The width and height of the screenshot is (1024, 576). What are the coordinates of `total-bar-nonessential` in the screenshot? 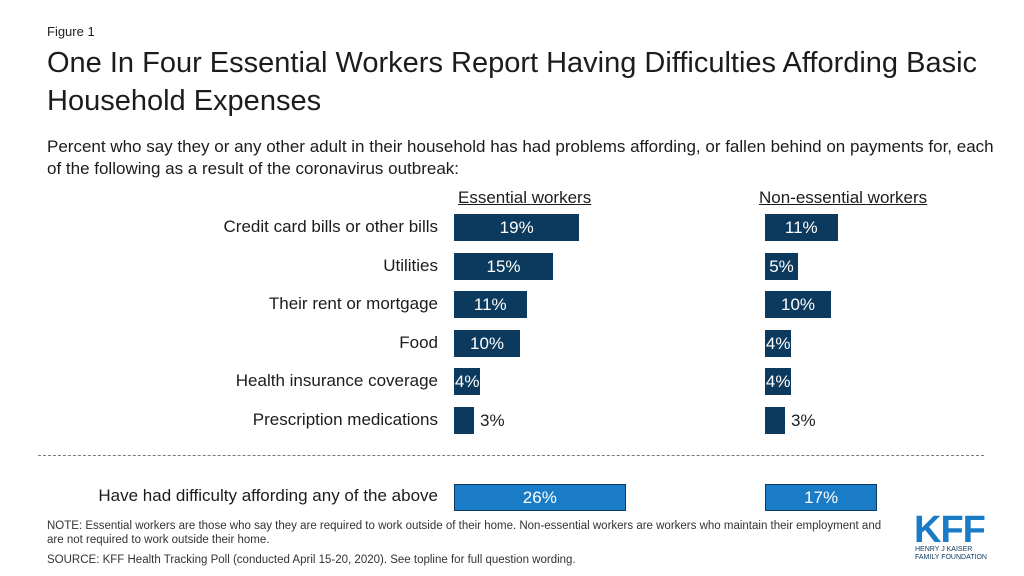 It's located at (821, 497).